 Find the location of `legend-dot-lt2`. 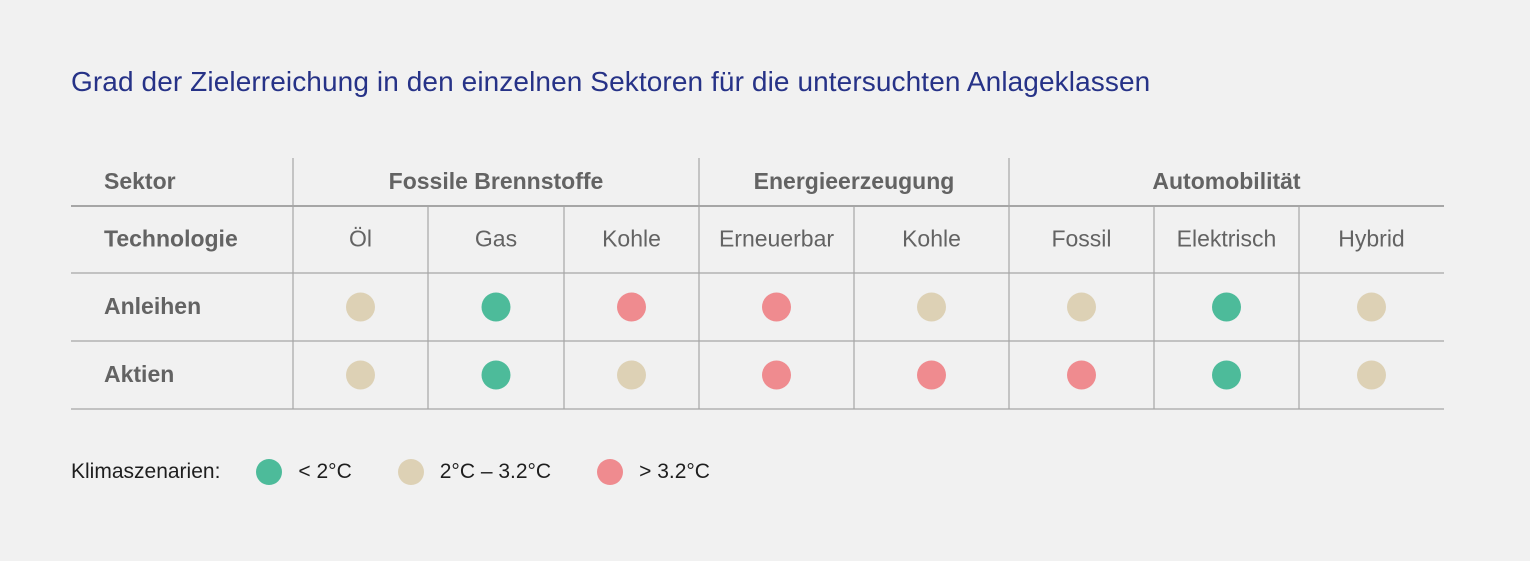

legend-dot-lt2 is located at coordinates (269, 472).